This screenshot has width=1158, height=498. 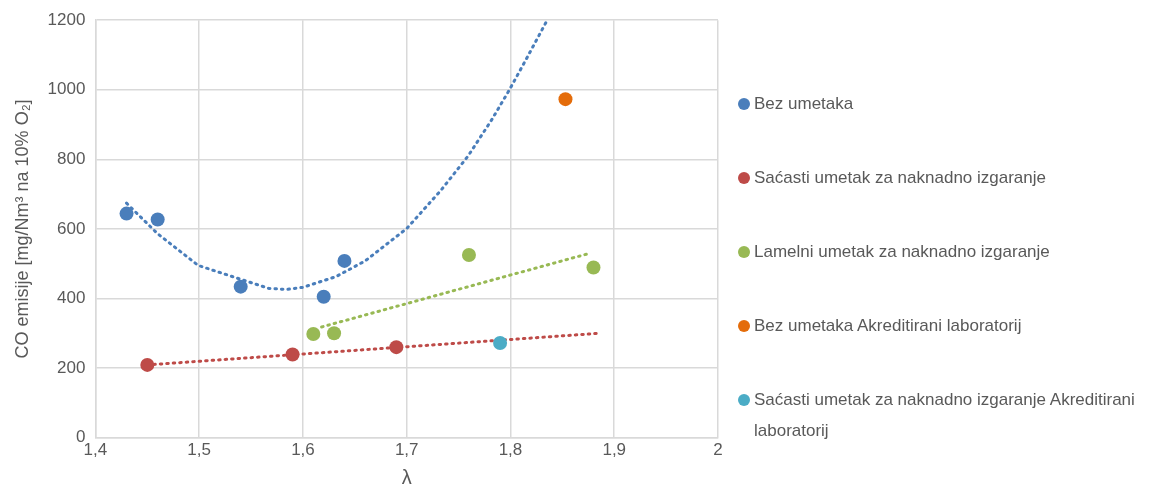 What do you see at coordinates (199, 450) in the screenshot?
I see `x-tick-label: 1,5` at bounding box center [199, 450].